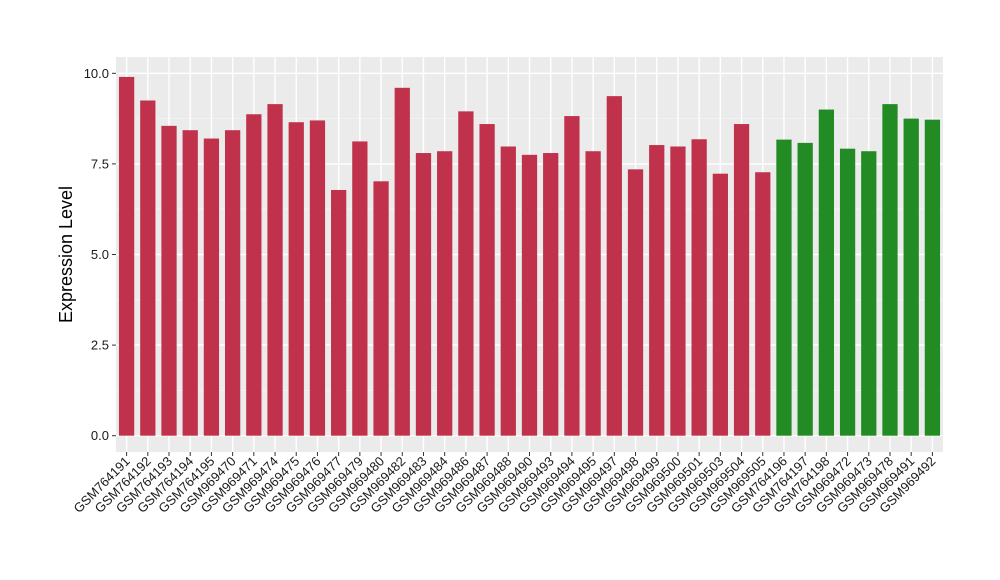 The width and height of the screenshot is (1000, 580). Describe the element at coordinates (529, 295) in the screenshot. I see `bar-GSM969490` at that location.